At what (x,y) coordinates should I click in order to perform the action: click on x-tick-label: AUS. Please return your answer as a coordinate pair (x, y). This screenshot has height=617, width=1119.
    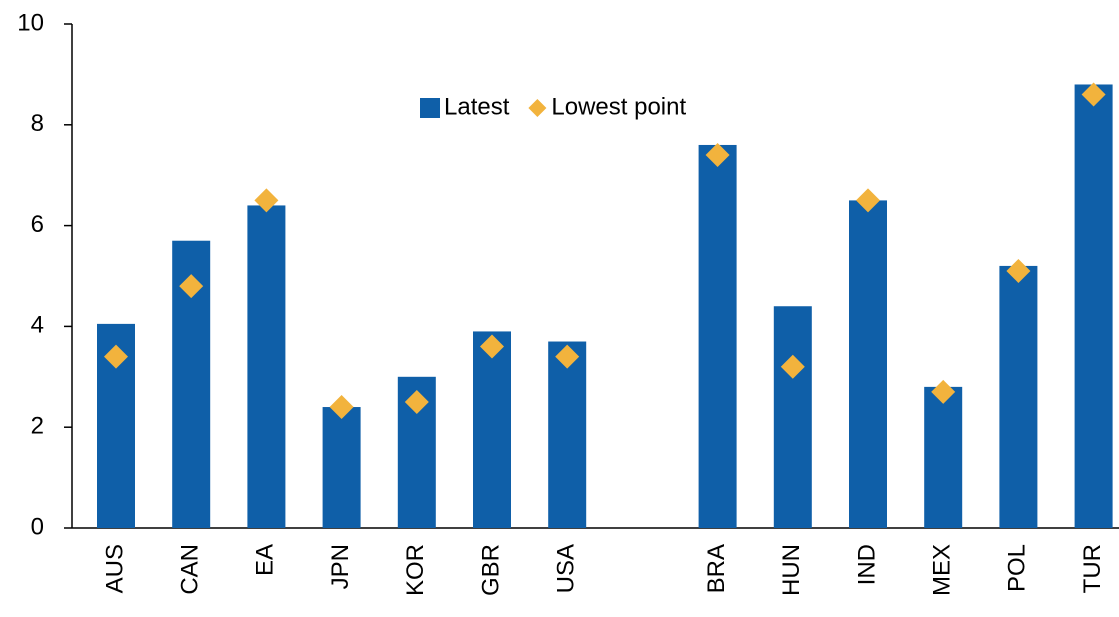
    Looking at the image, I should click on (114, 568).